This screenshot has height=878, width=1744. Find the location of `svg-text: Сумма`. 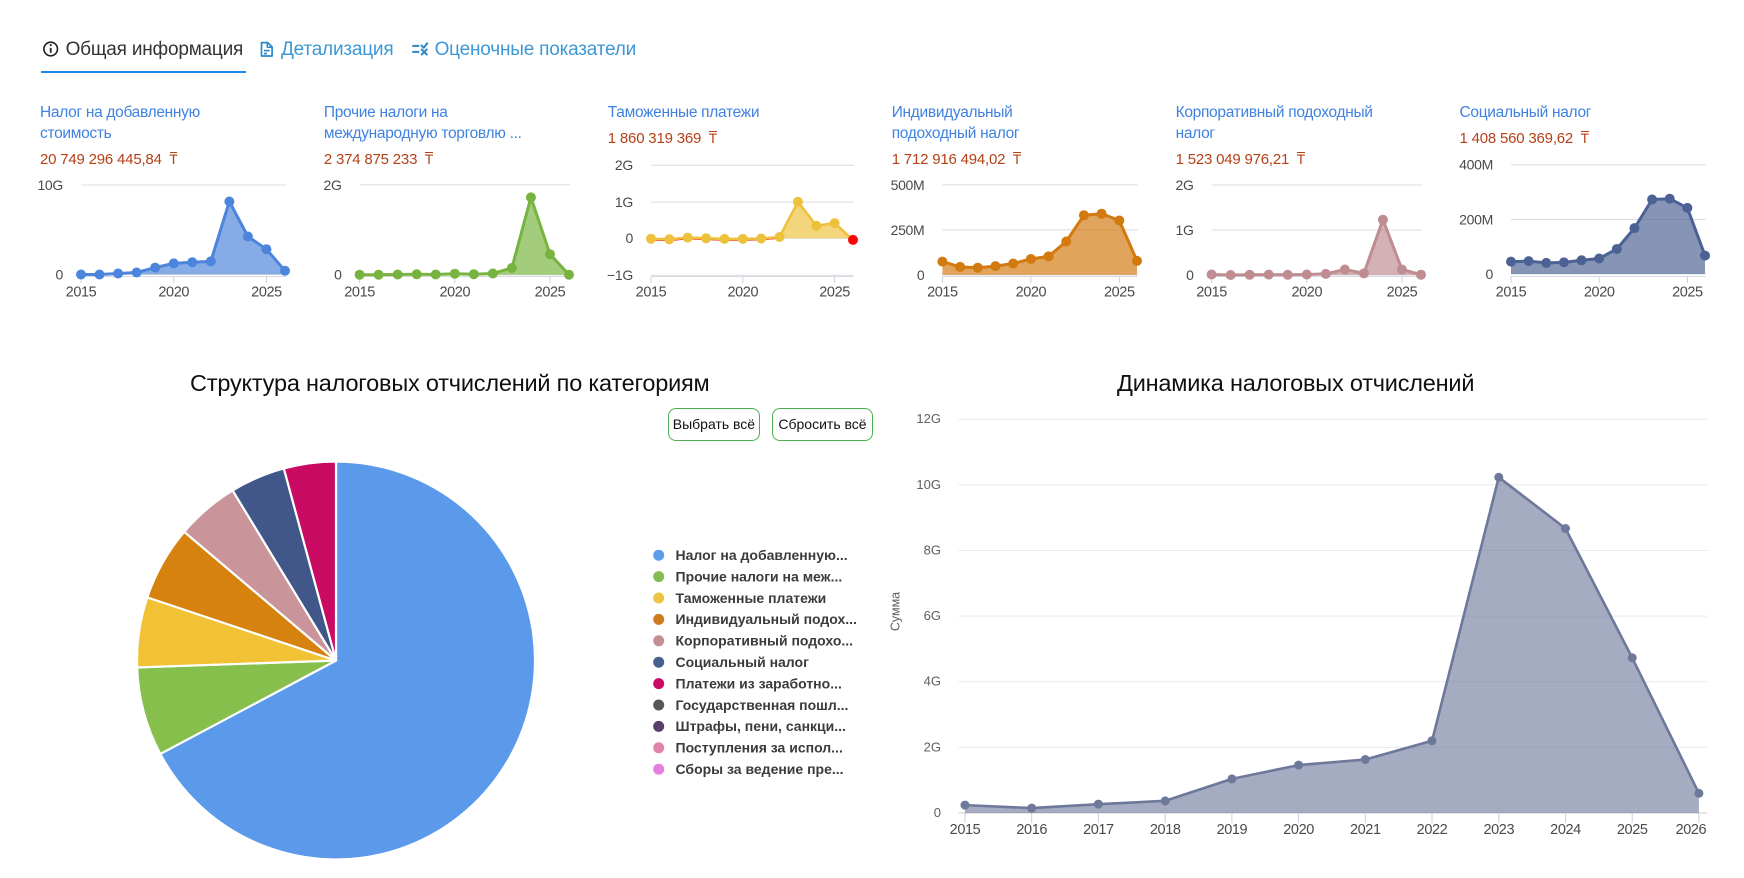

svg-text: Сумма is located at coordinates (896, 611).